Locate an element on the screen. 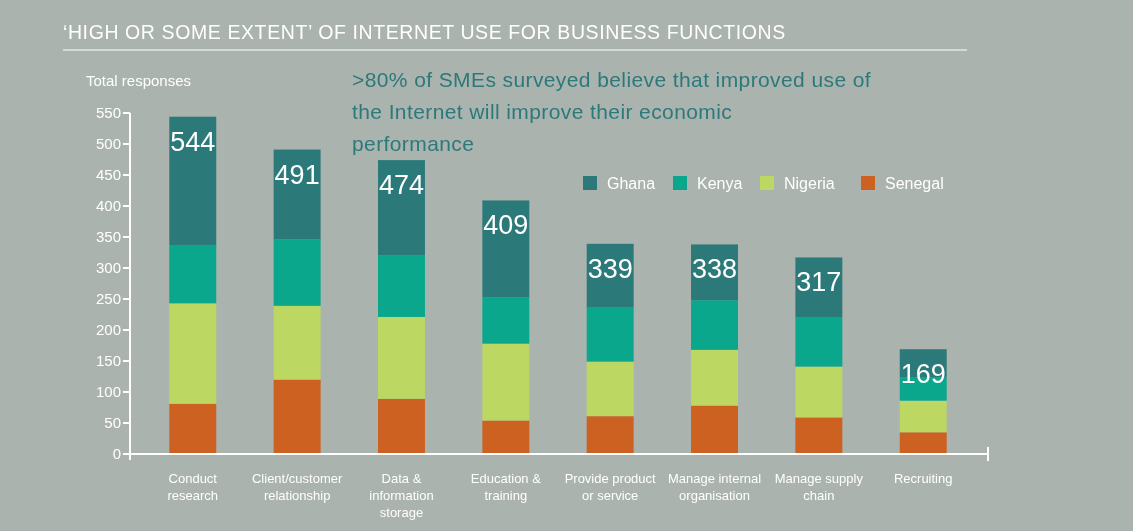  total-label: 544 is located at coordinates (193, 141).